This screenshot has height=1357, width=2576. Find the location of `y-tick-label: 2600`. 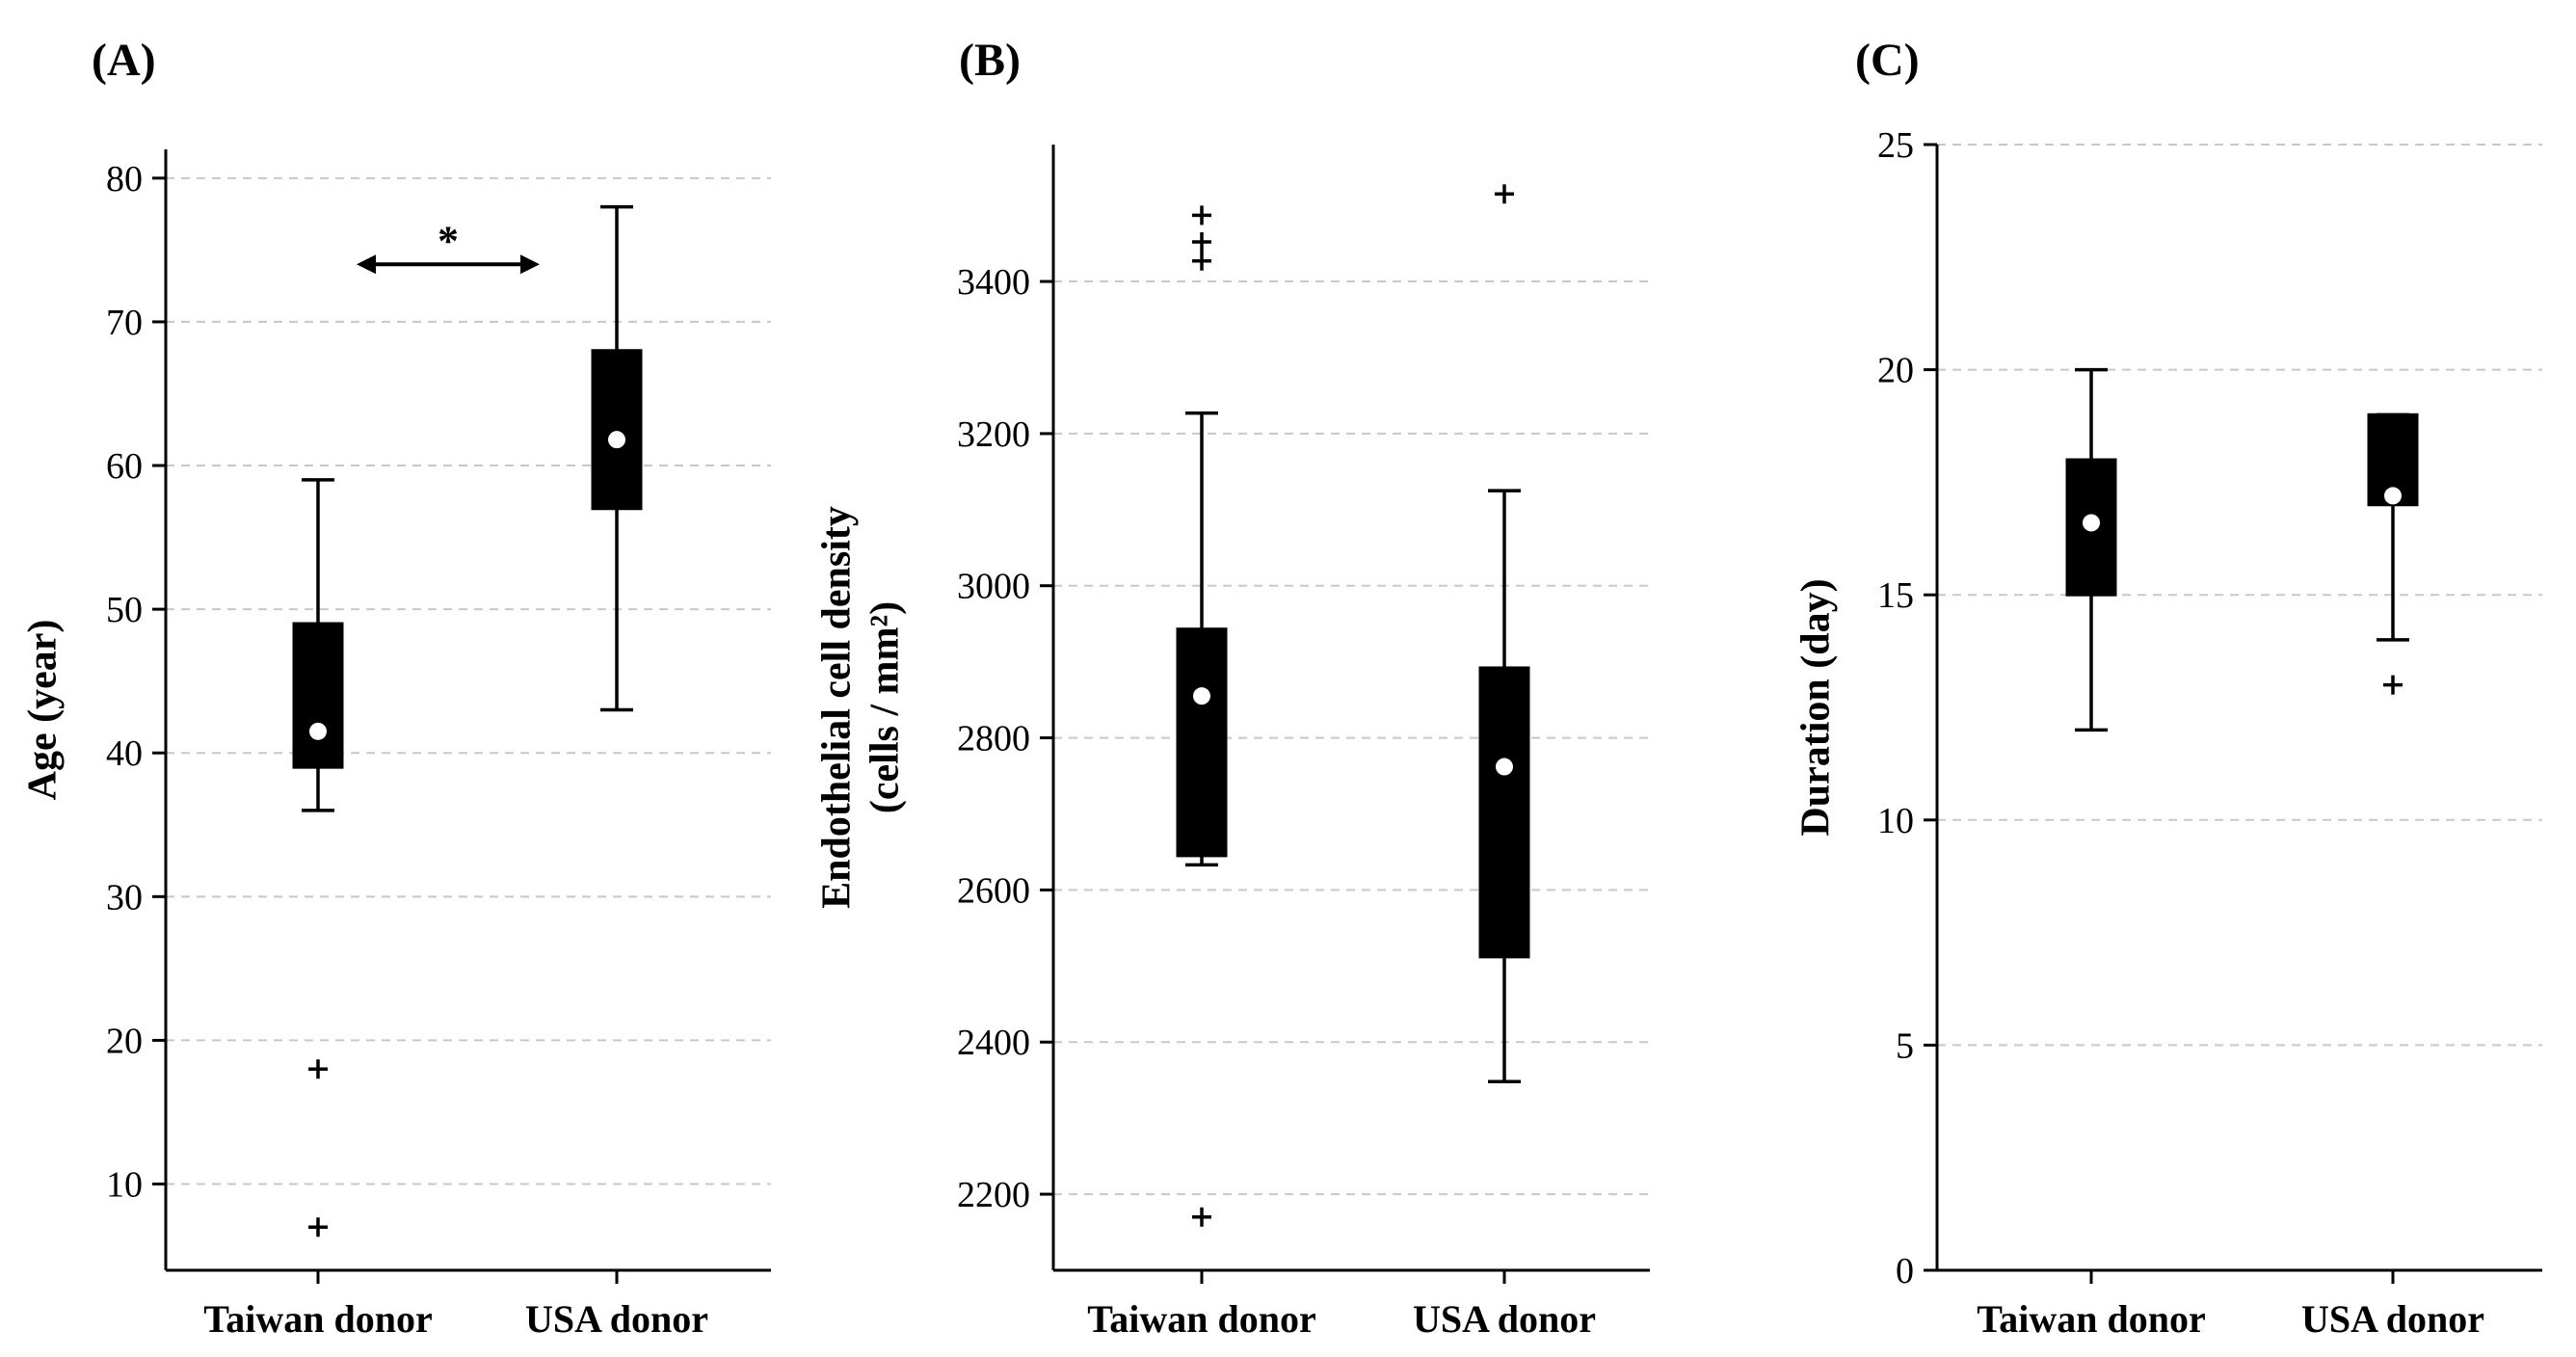

y-tick-label: 2600 is located at coordinates (993, 890).